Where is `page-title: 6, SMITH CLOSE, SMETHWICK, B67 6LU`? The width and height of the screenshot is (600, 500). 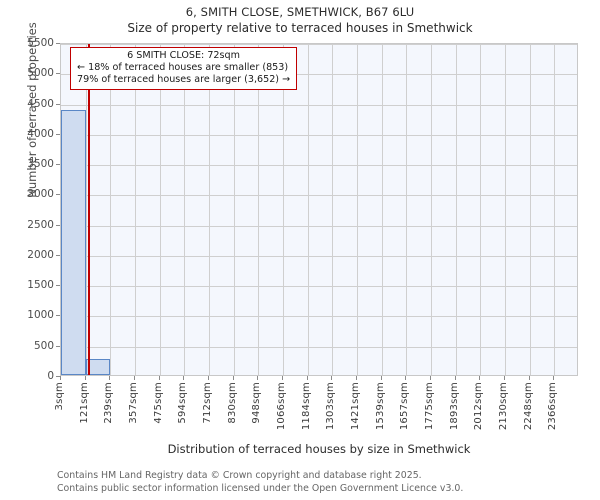
page-title: 6, SMITH CLOSE, SMETHWICK, B67 6LU is located at coordinates (300, 12).